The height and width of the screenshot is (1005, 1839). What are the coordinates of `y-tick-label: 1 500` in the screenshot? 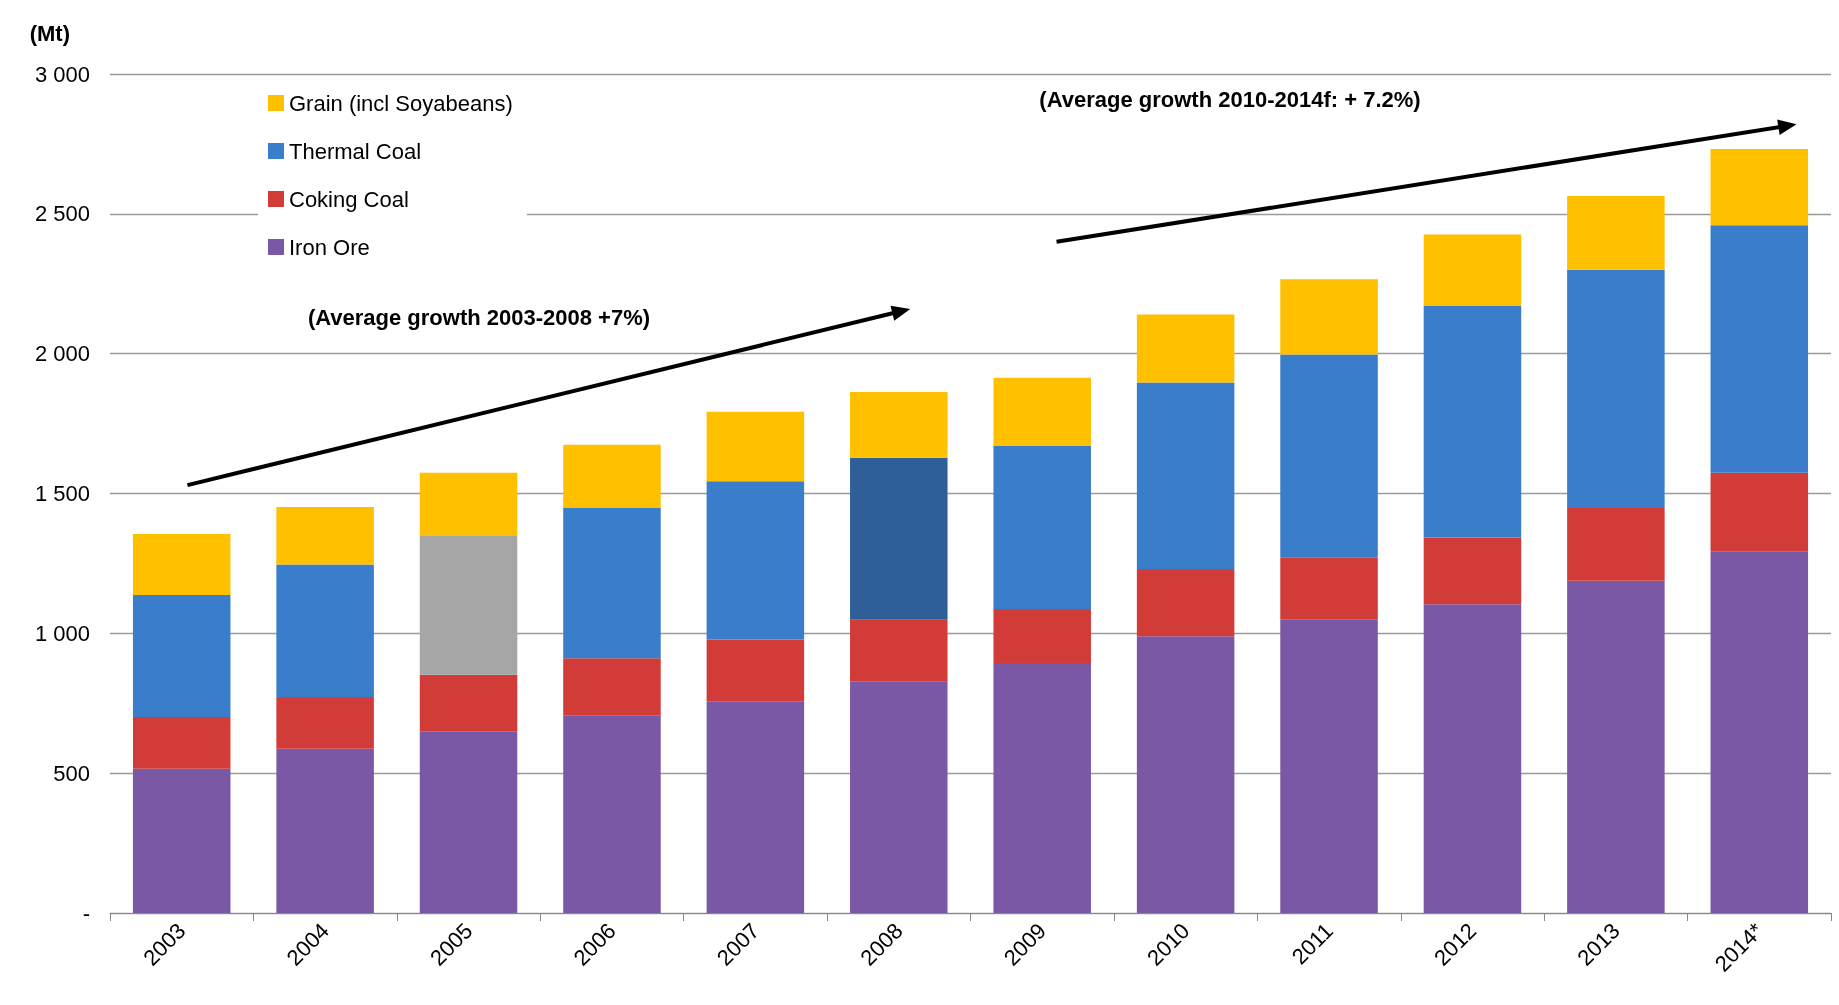 It's located at (62, 493).